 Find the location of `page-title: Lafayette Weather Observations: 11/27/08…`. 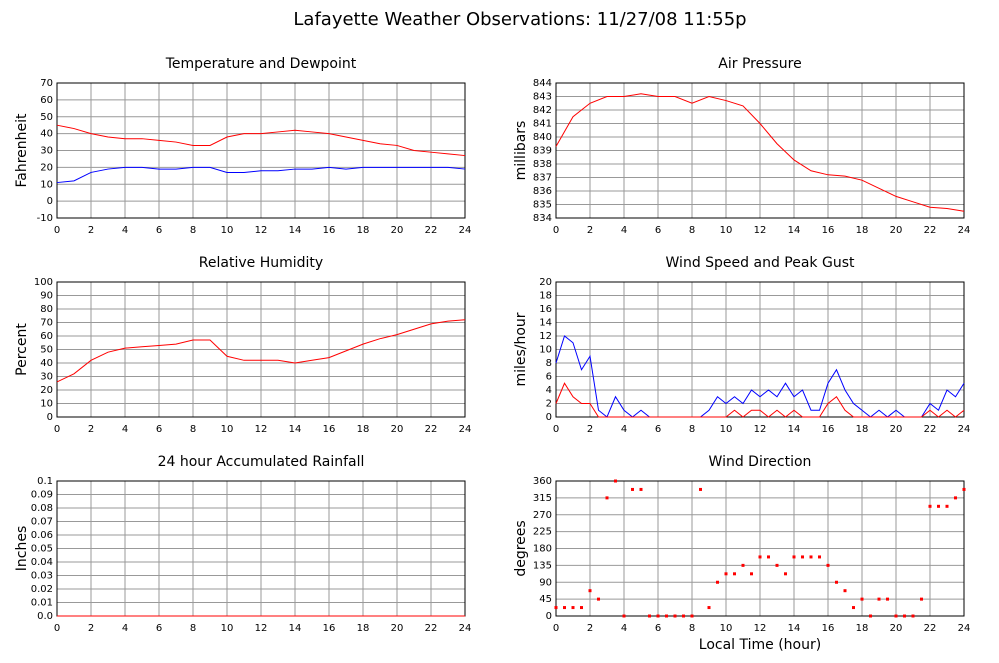

page-title: Lafayette Weather Observations: 11/27/08… is located at coordinates (519, 19).